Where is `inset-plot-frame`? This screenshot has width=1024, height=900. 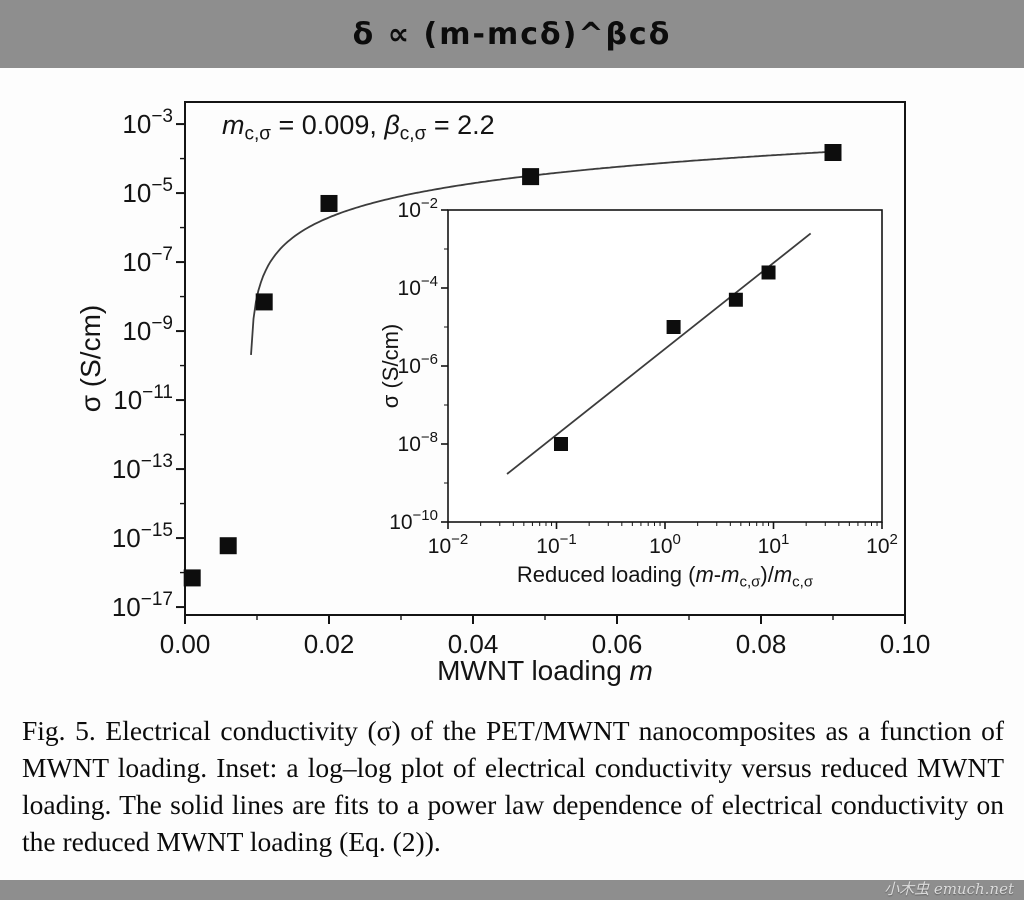 inset-plot-frame is located at coordinates (665, 366).